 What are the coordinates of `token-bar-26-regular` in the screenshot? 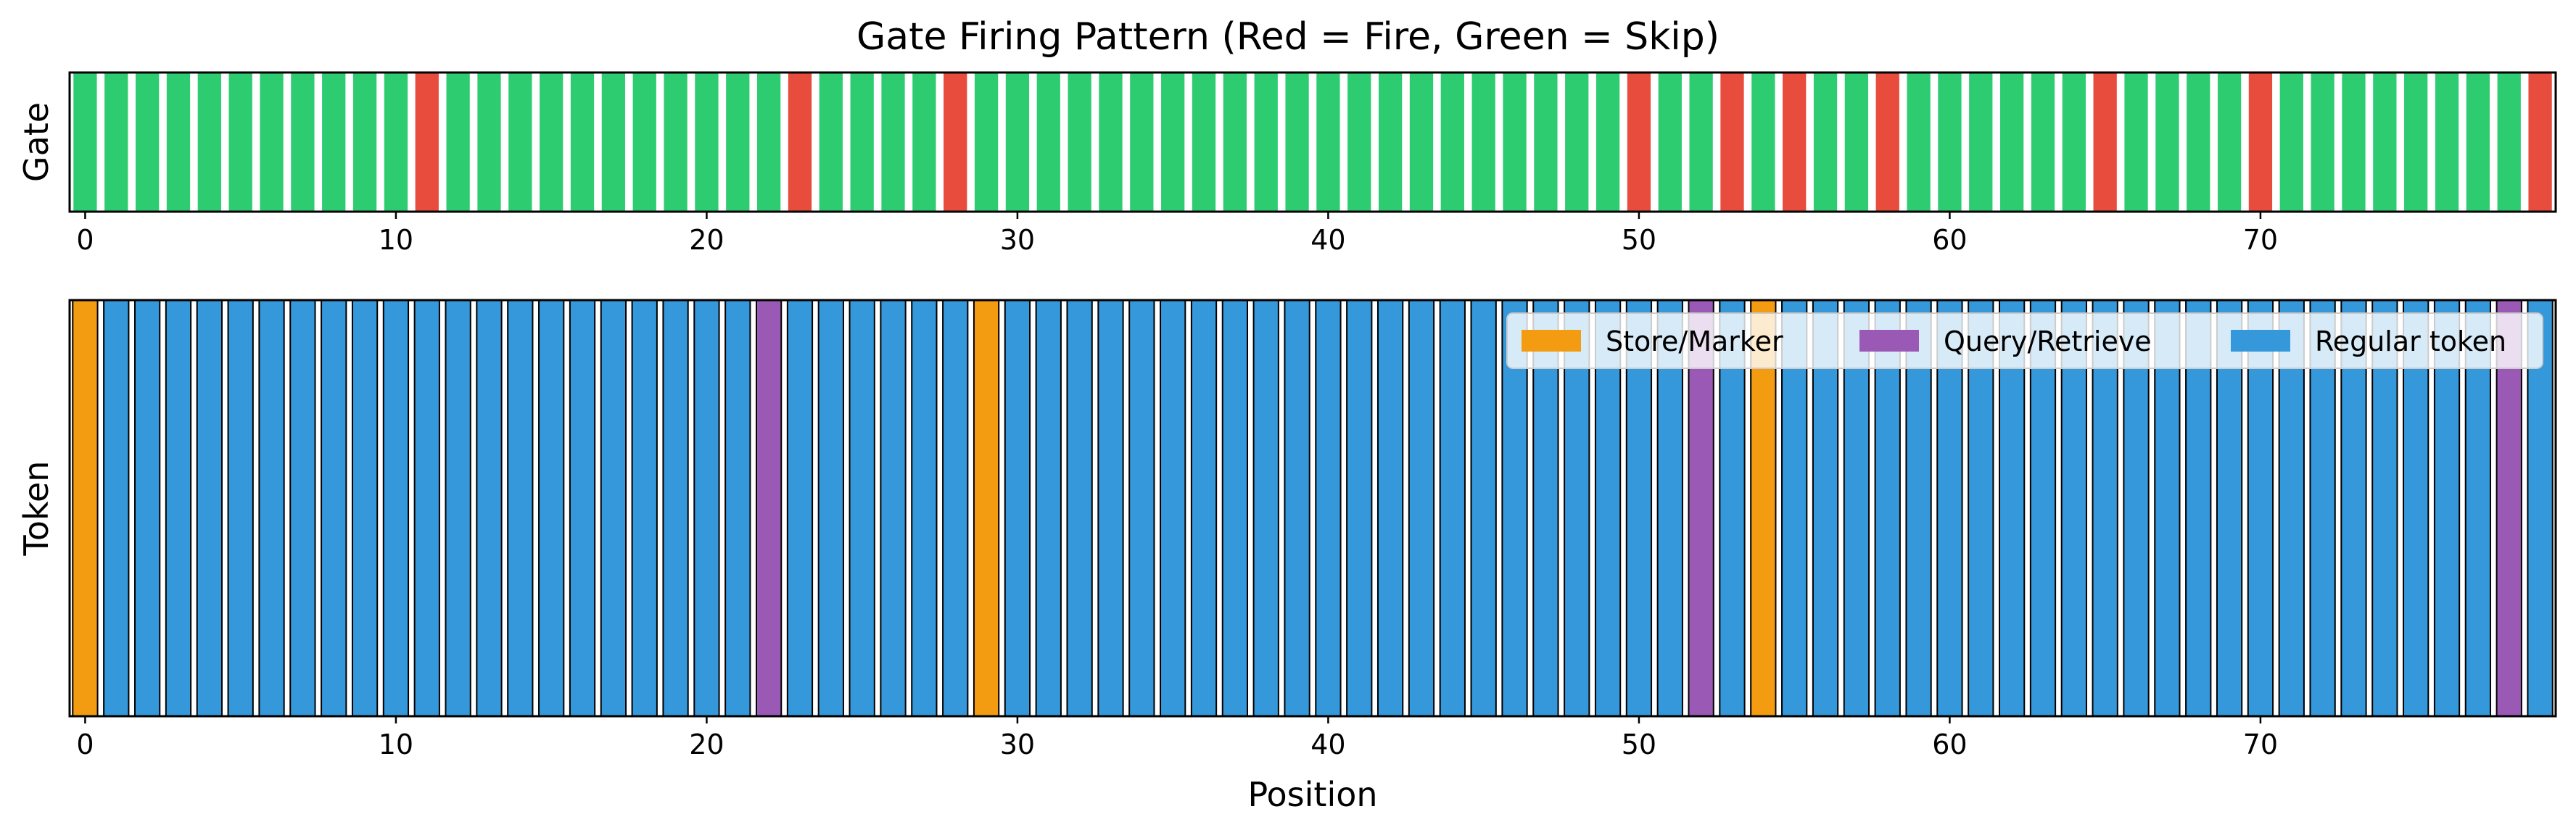 It's located at (893, 508).